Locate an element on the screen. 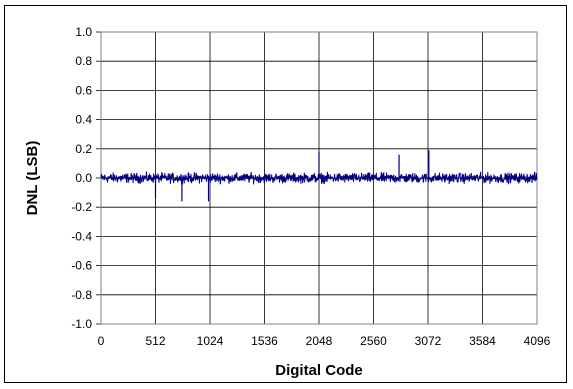 This screenshot has height=389, width=573. y-tick-label: -0.4 is located at coordinates (81, 236).